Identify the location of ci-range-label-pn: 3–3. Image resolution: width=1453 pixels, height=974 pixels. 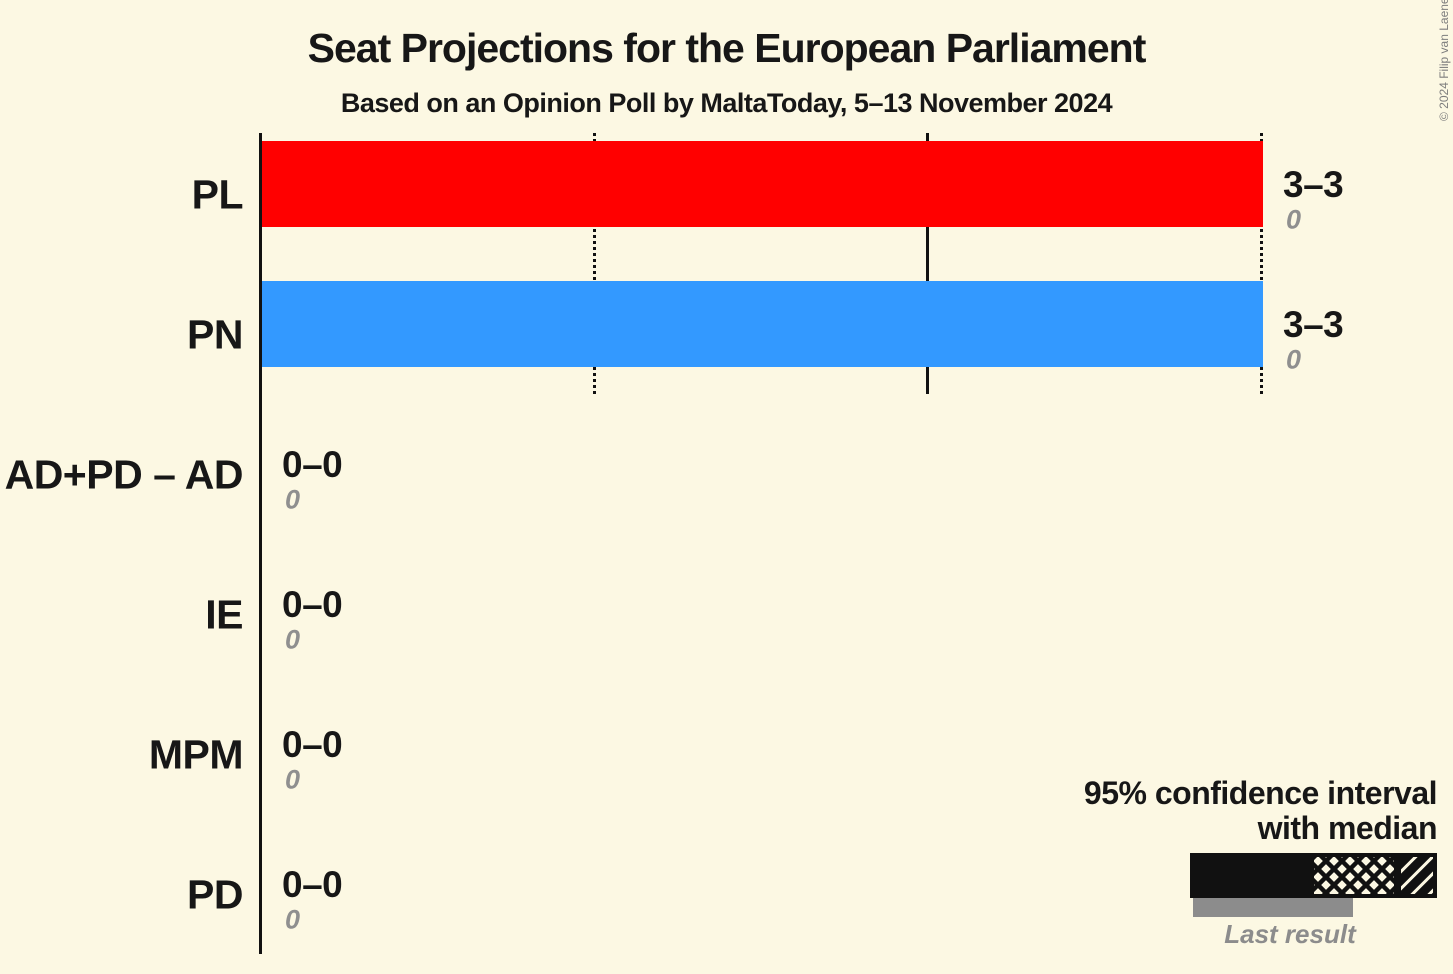
(1313, 324).